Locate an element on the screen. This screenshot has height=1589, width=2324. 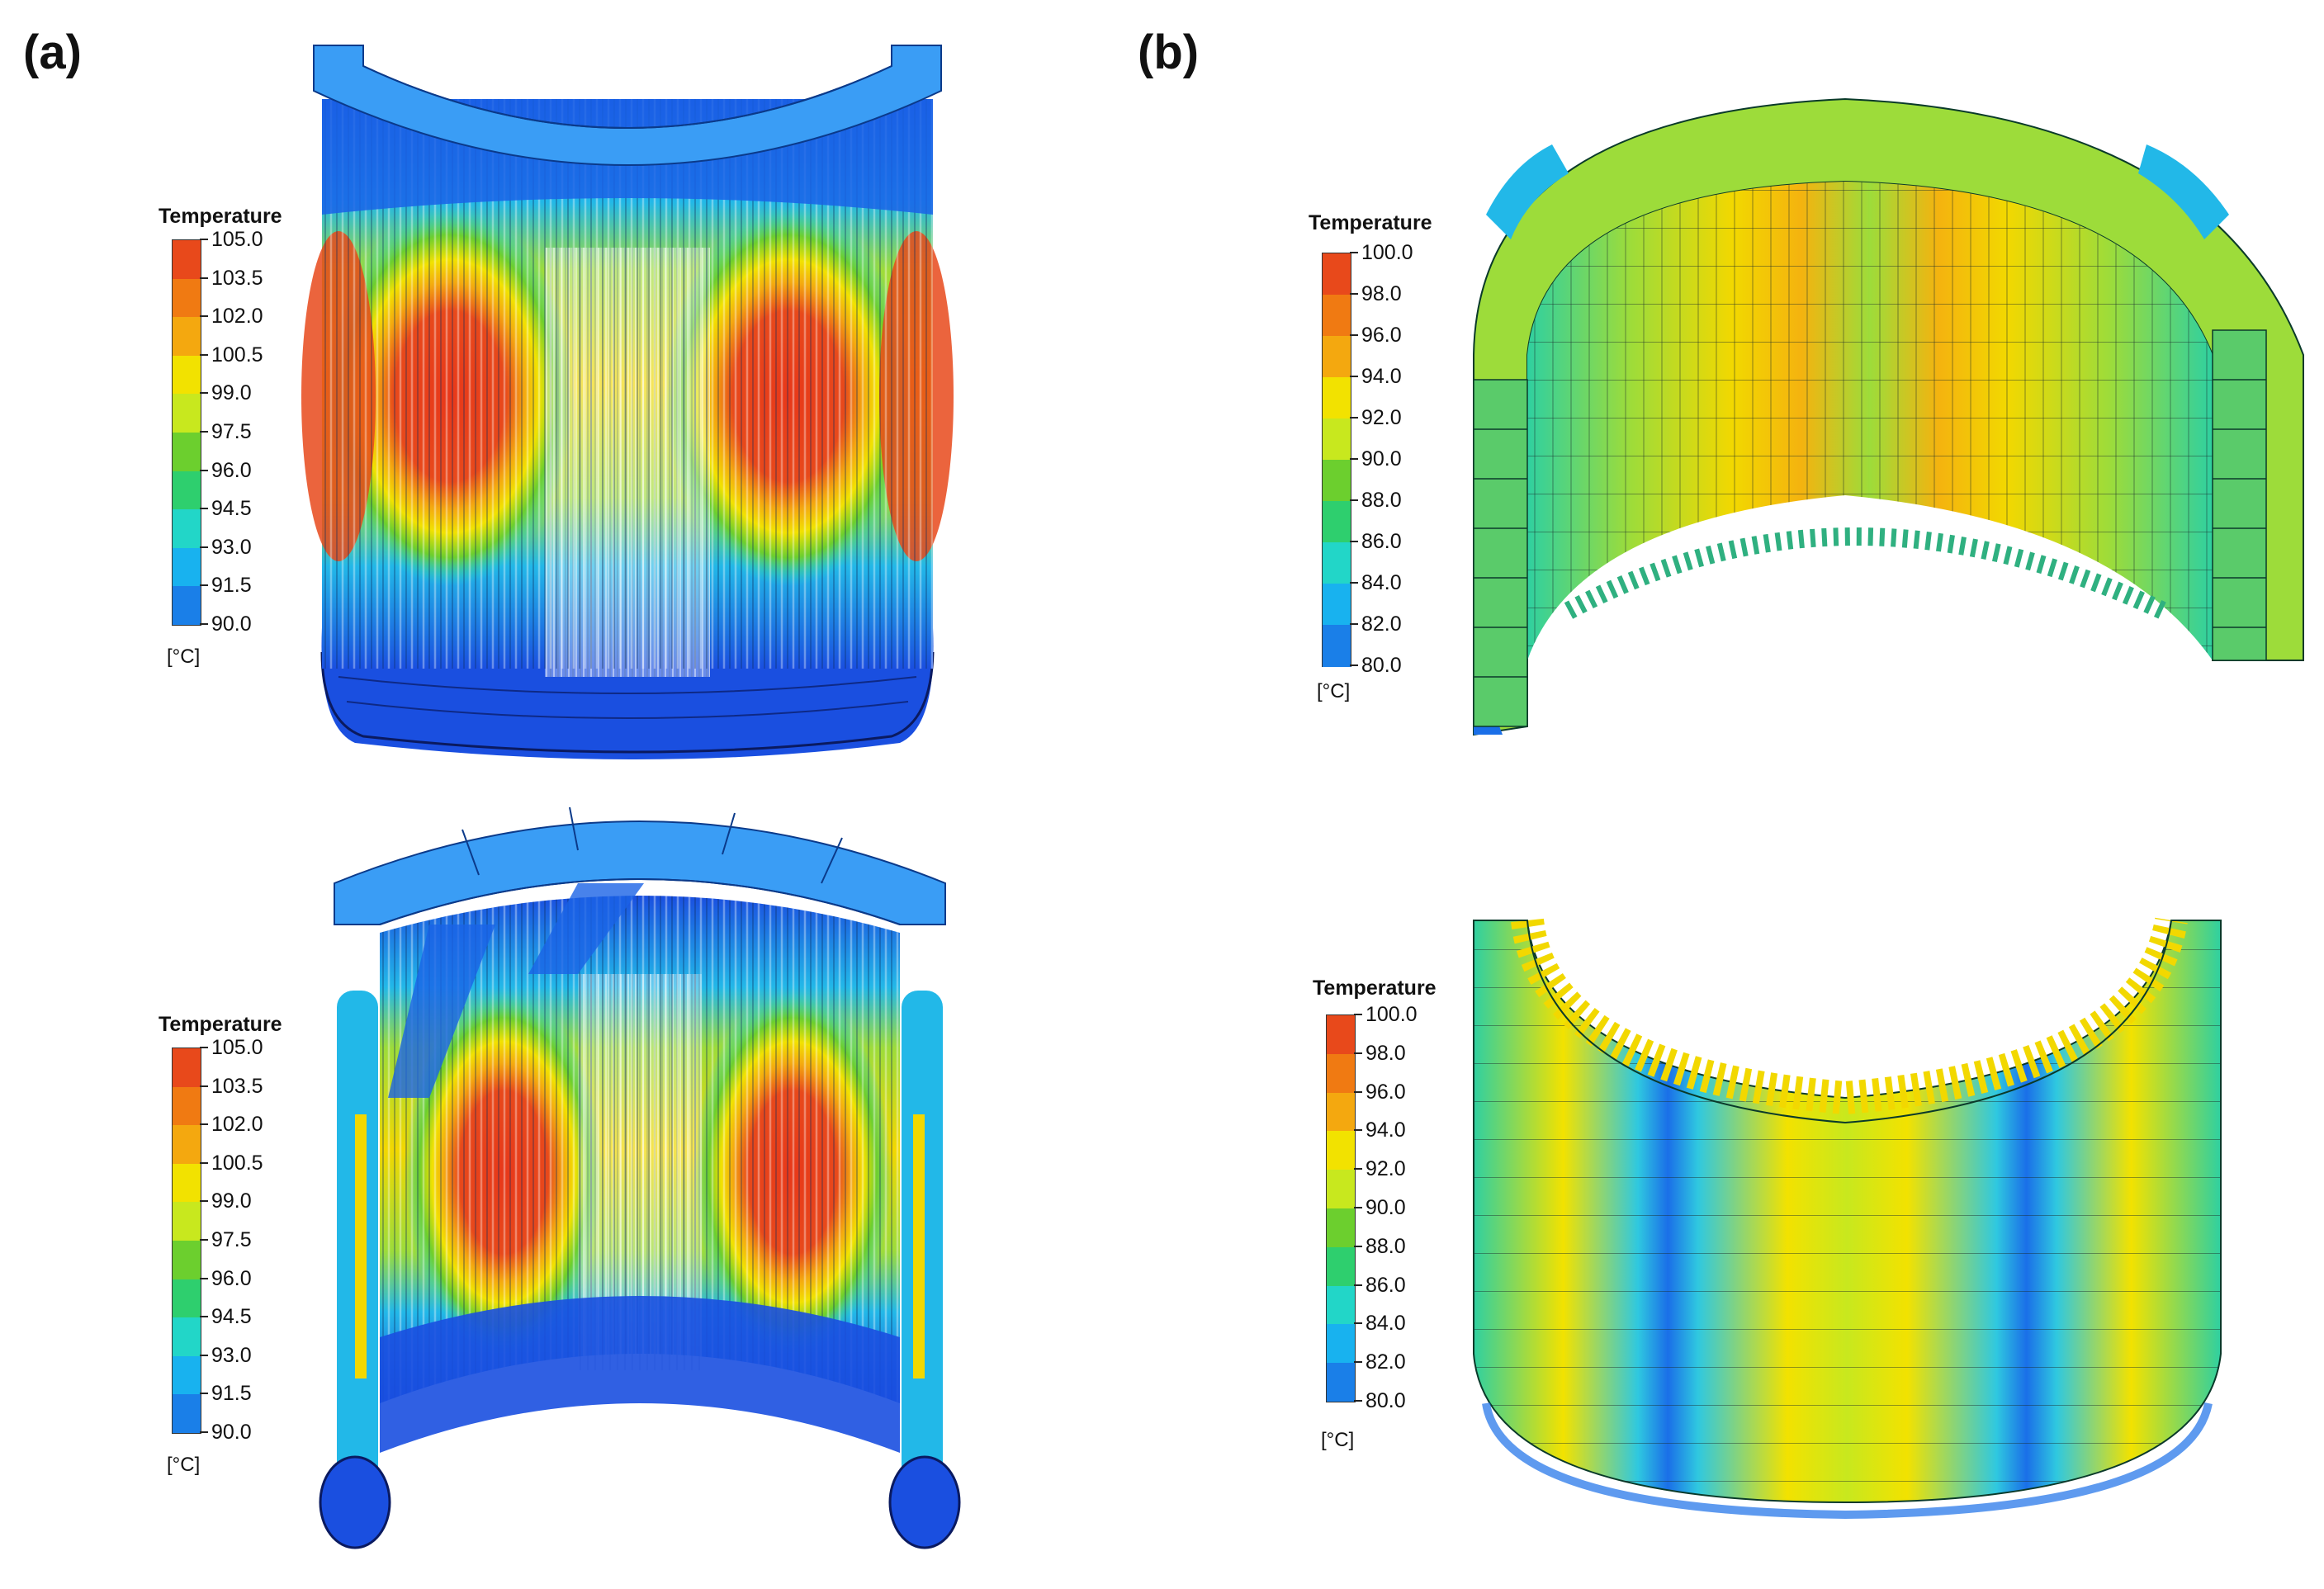
winding-full-view is located at coordinates (628, 402).